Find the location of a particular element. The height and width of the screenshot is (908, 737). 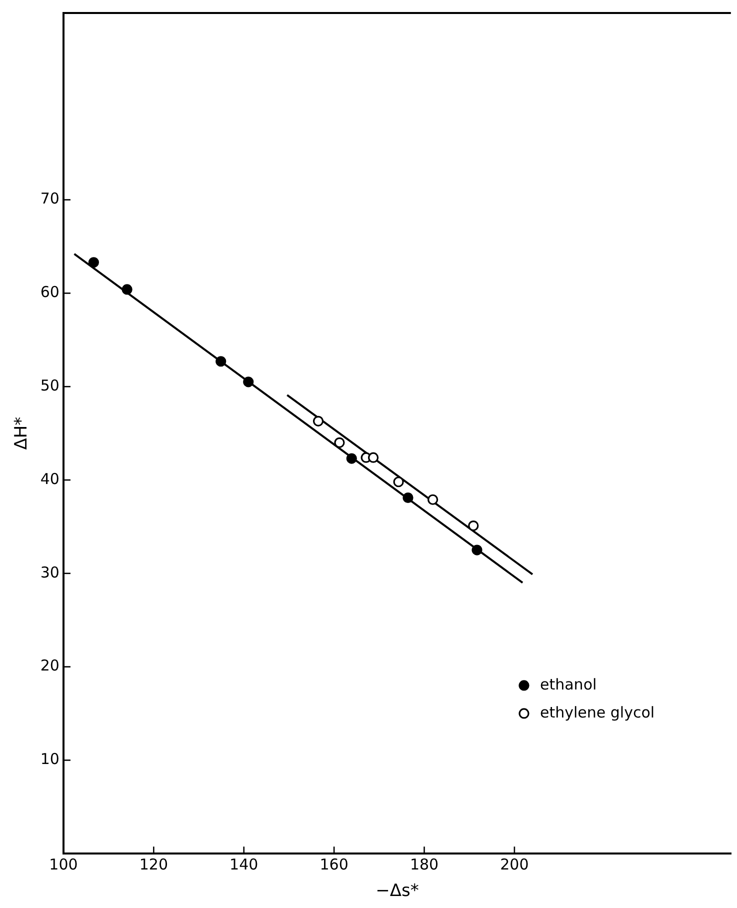

y-tick-label: 10 is located at coordinates (50, 759).